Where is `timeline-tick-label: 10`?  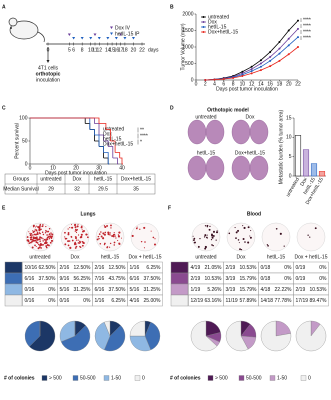
timeline-tick-label: 10 is located at coordinates (91, 50).